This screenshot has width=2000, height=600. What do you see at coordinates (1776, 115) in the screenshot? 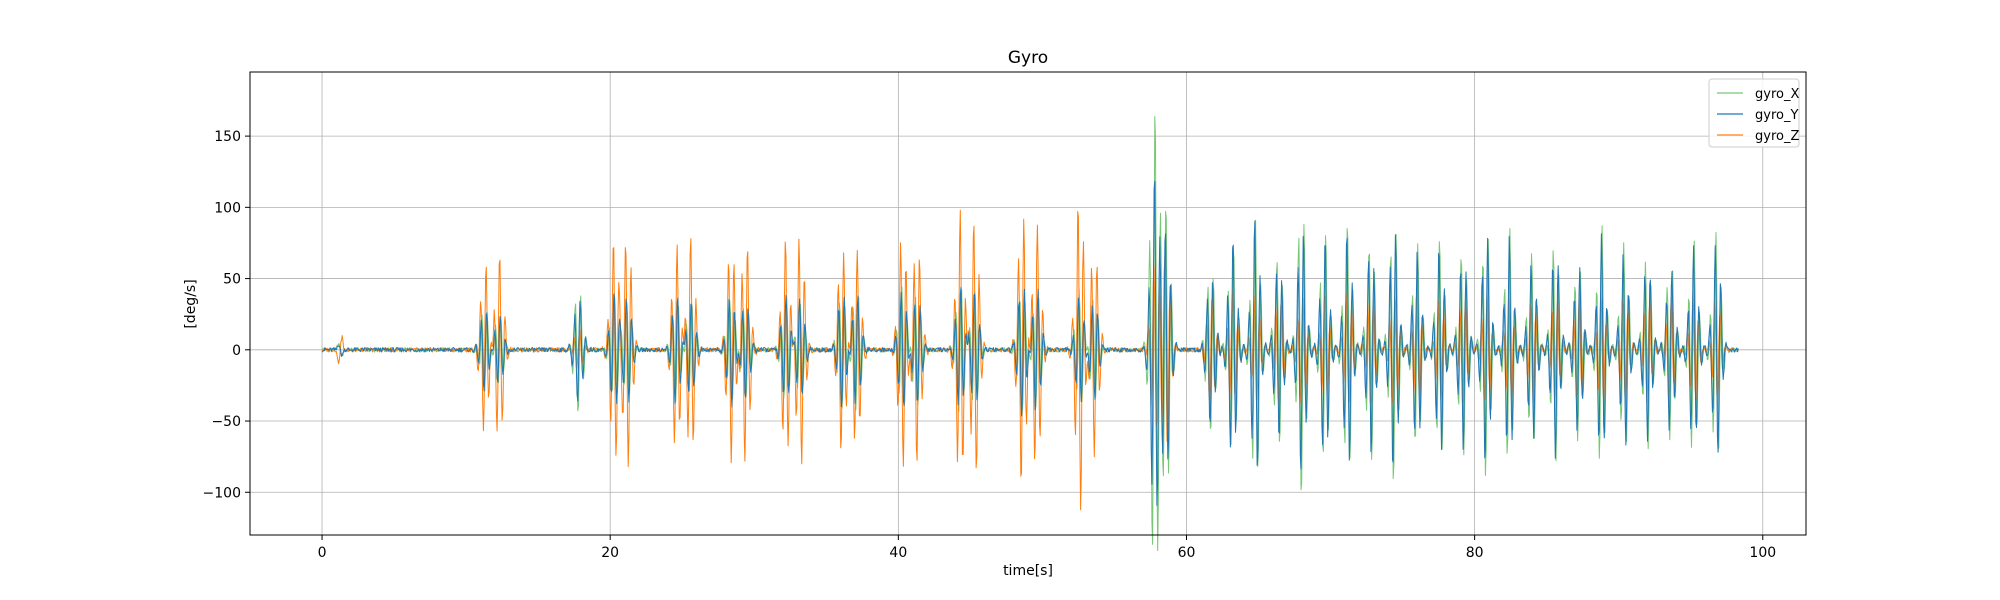
I see `legend-label: gyro_Y` at bounding box center [1776, 115].